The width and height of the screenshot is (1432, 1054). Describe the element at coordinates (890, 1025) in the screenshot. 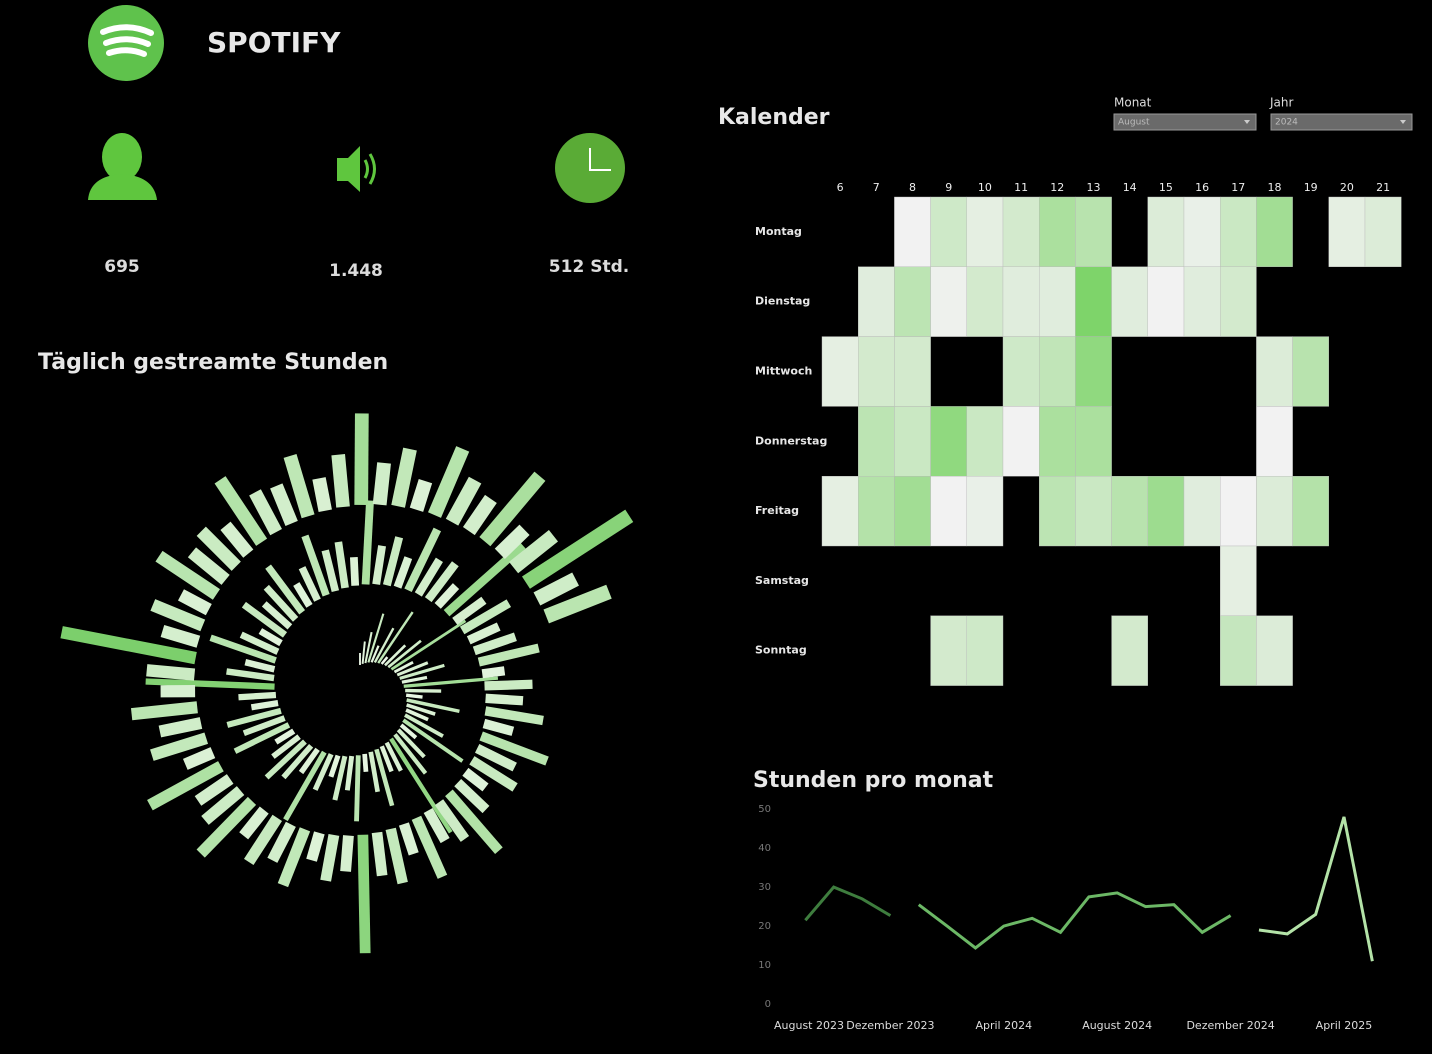

I see `x-tick-label: Dezember 2023` at that location.